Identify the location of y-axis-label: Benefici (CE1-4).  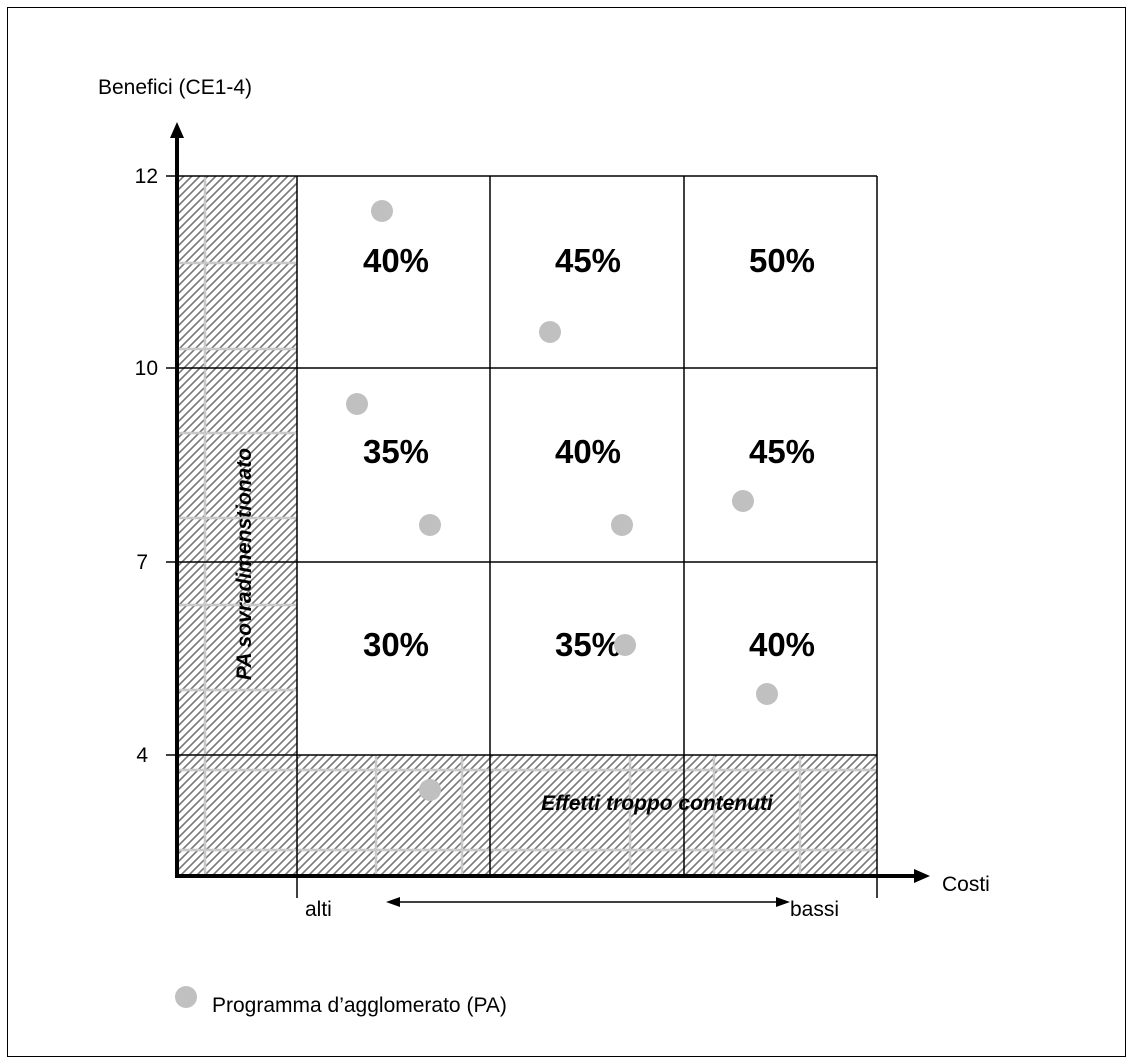
(175, 87).